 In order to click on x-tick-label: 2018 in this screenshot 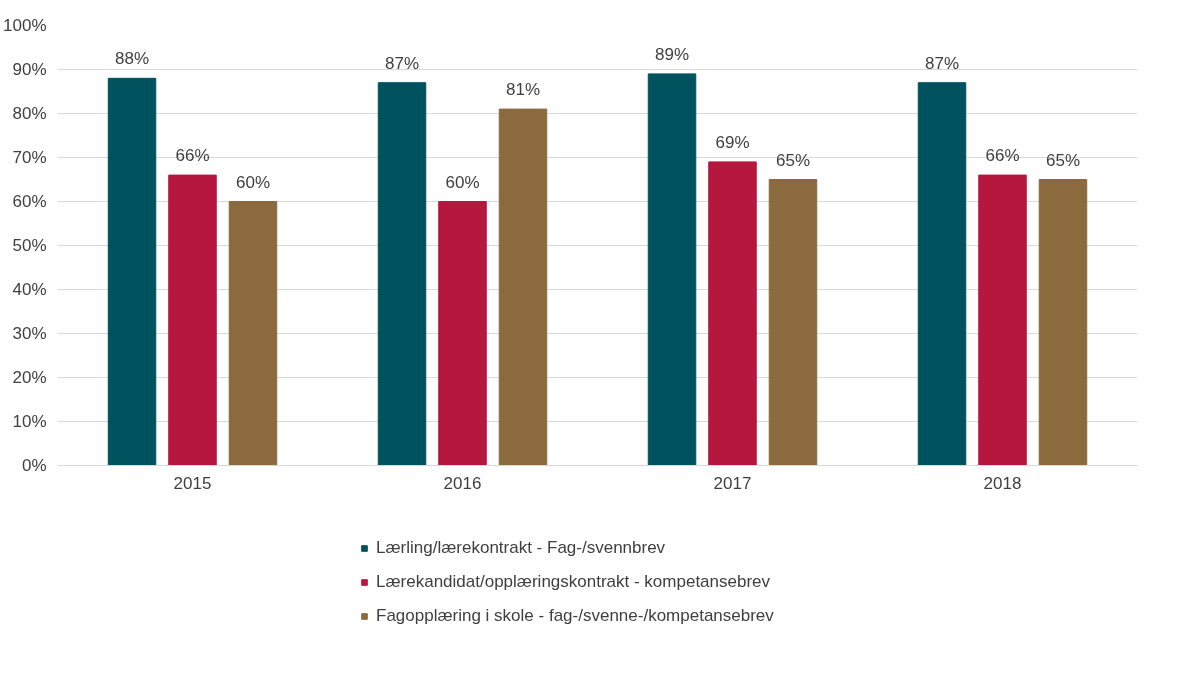, I will do `click(1002, 483)`.